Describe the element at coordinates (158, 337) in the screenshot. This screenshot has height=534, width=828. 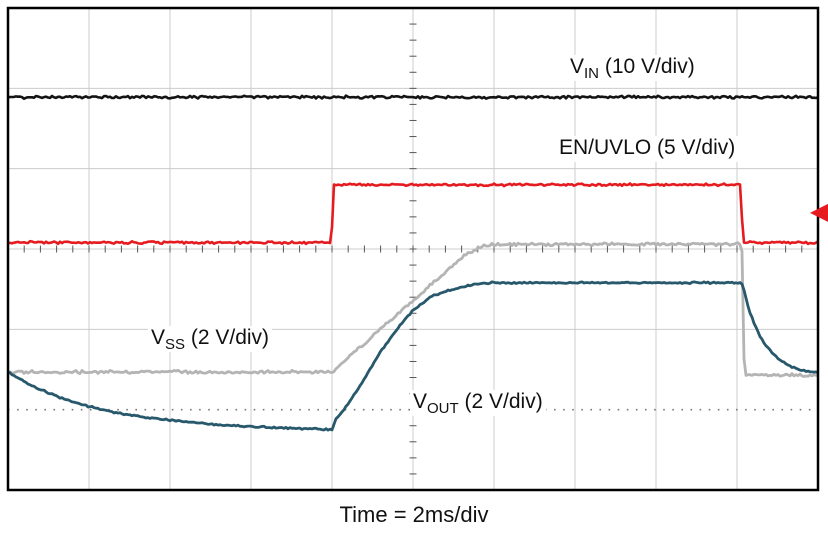
I see `trace-label-vss-main: V` at that location.